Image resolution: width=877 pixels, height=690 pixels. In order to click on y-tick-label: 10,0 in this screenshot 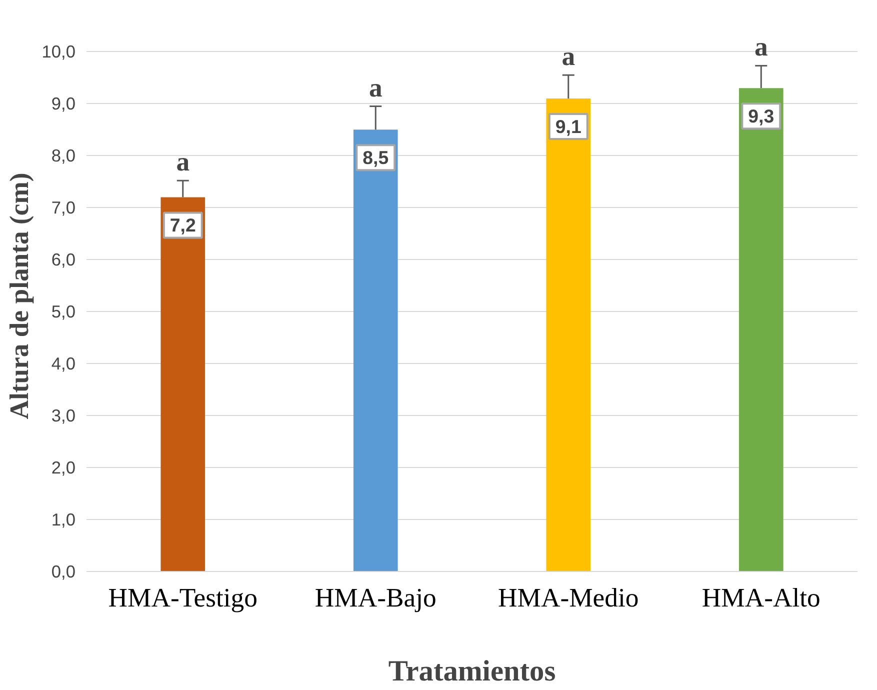, I will do `click(59, 52)`.